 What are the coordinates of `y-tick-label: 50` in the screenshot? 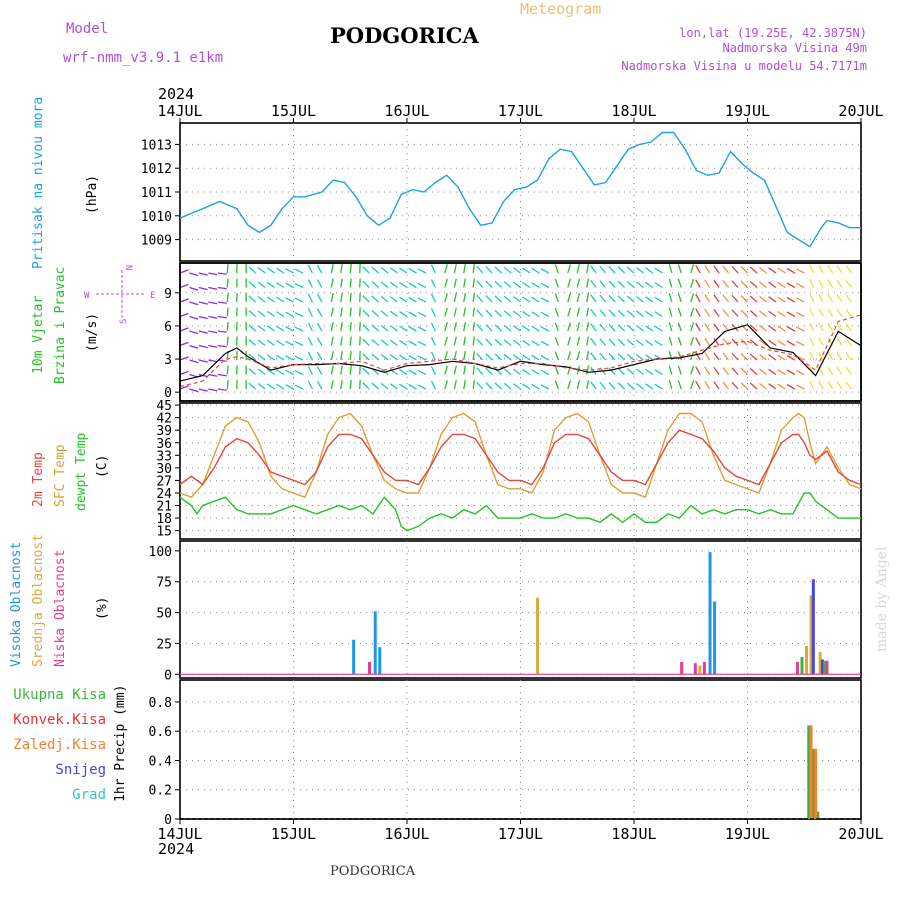 It's located at (164, 614).